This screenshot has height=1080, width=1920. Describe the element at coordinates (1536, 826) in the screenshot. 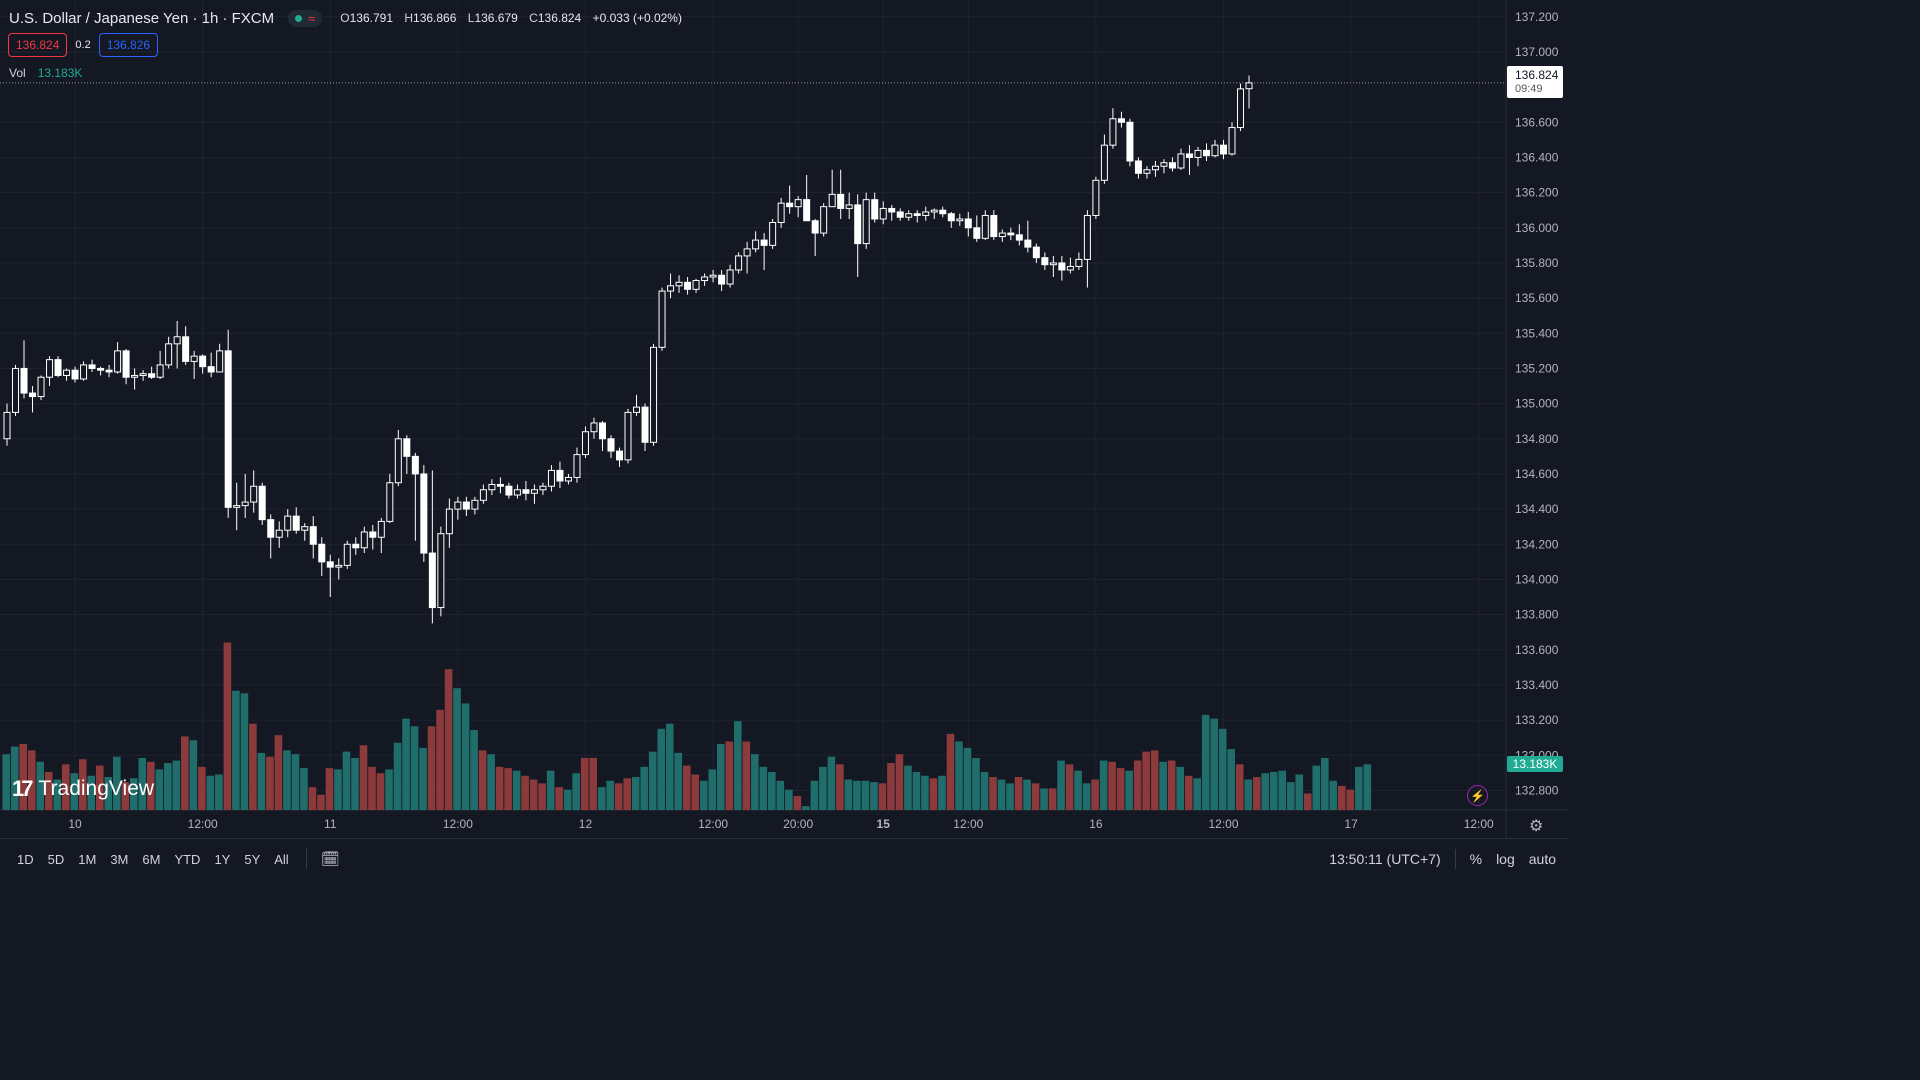

I see `gear-icon: ⚙` at that location.